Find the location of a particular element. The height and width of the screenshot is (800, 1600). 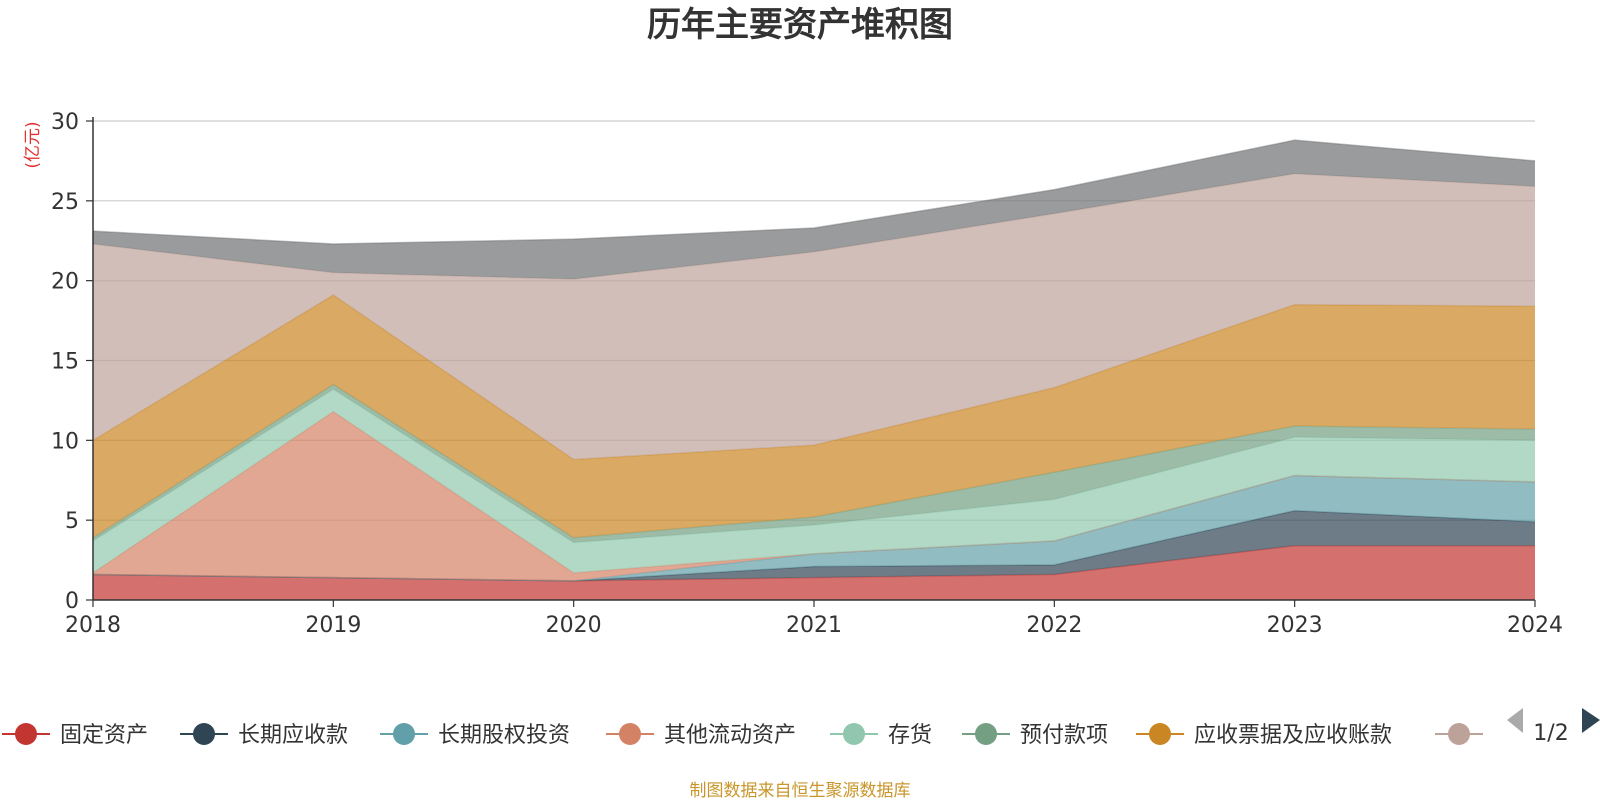

legend-item is located at coordinates (1459, 734).